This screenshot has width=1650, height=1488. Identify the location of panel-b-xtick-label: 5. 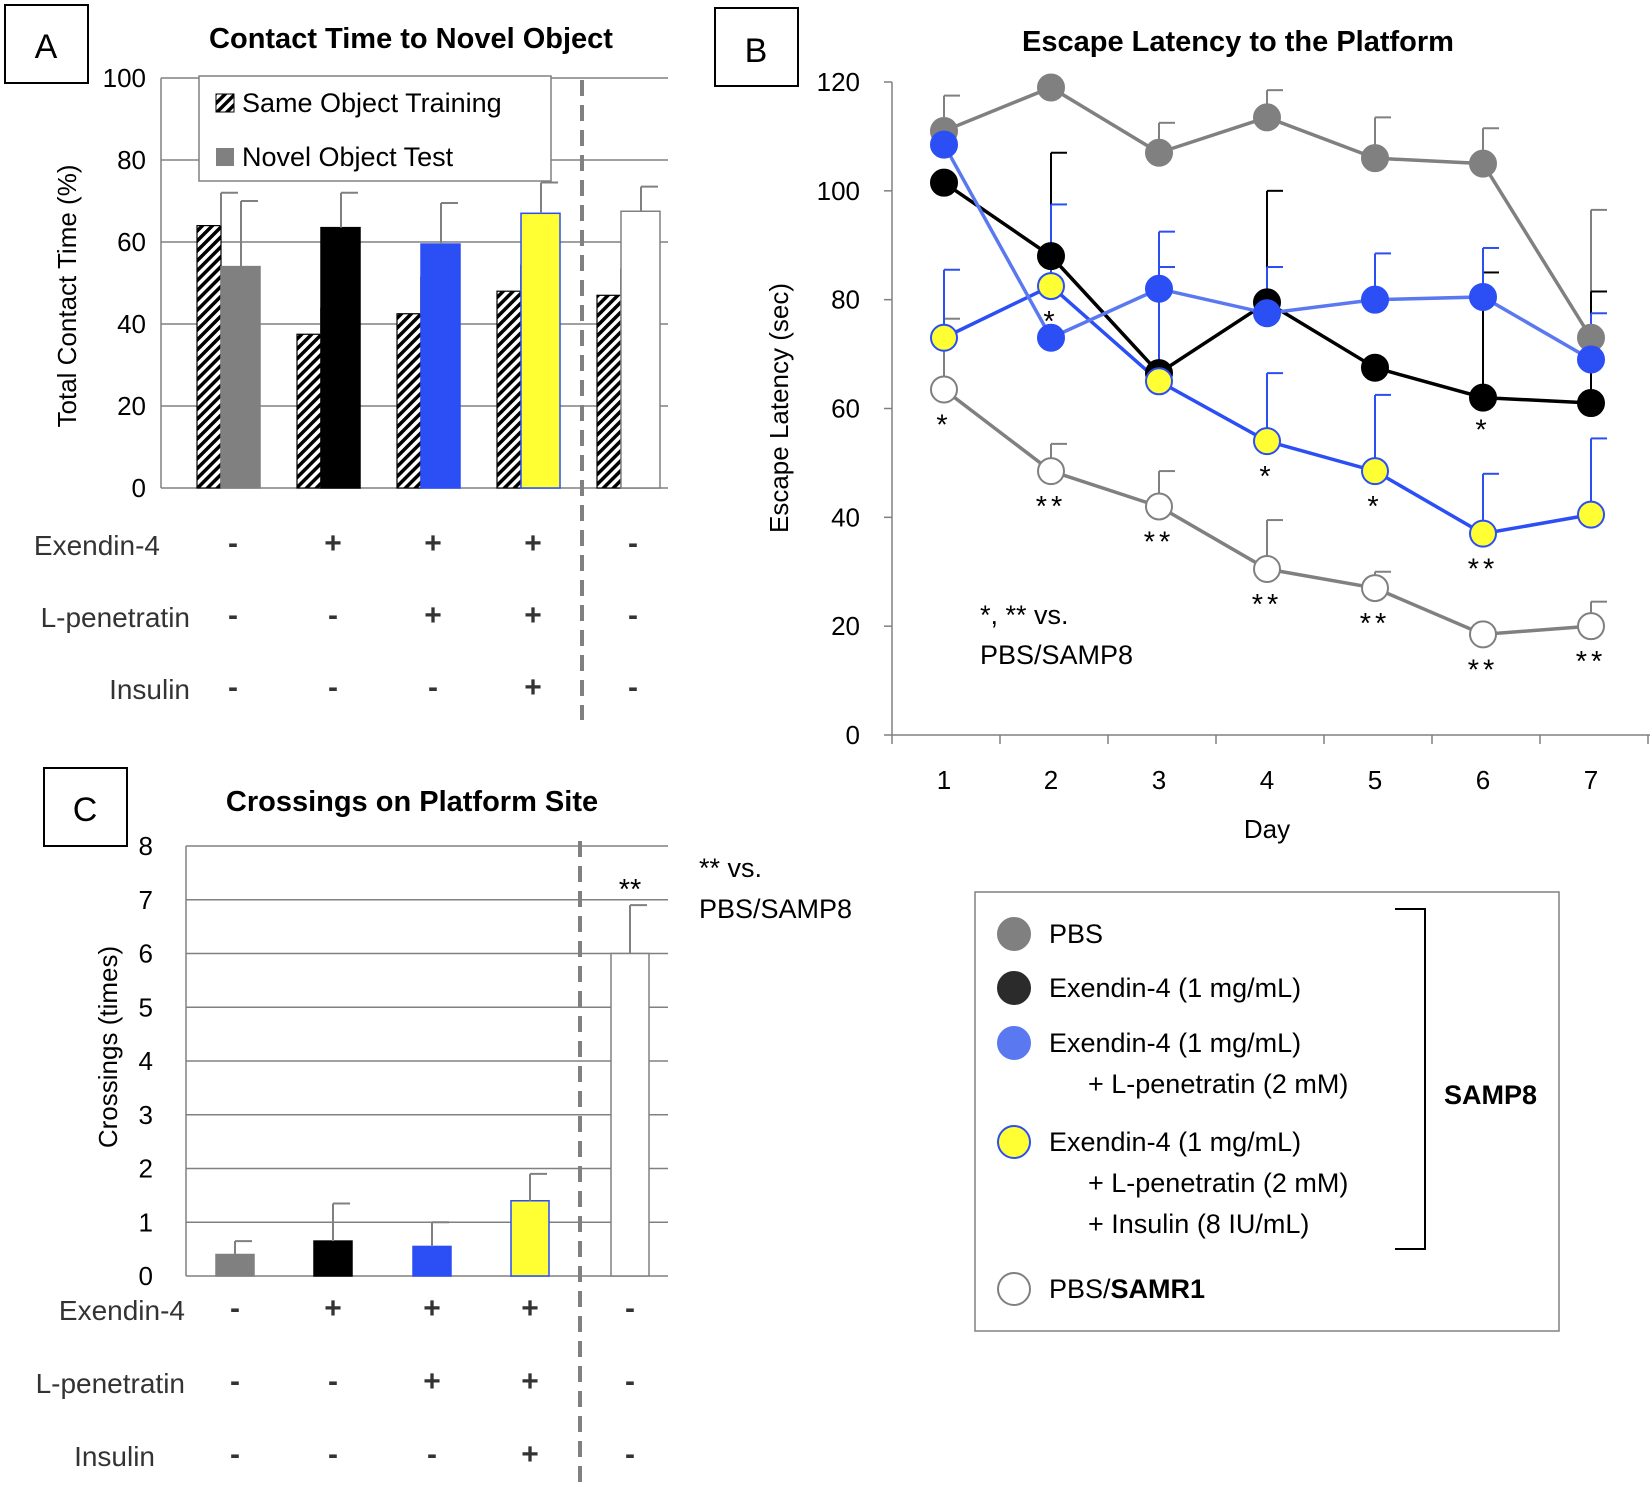
(1375, 780).